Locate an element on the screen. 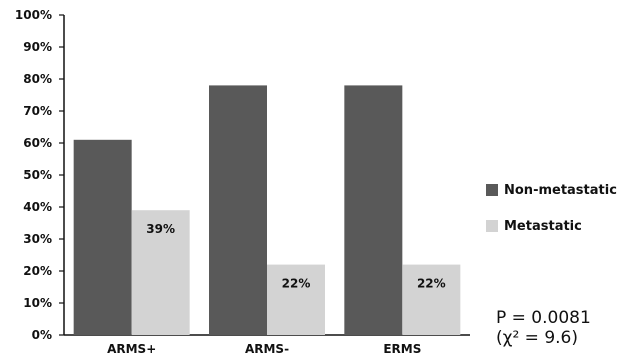 Image resolution: width=620 pixels, height=360 pixels. legend: Non-metastatic Metastatic is located at coordinates (551, 208).